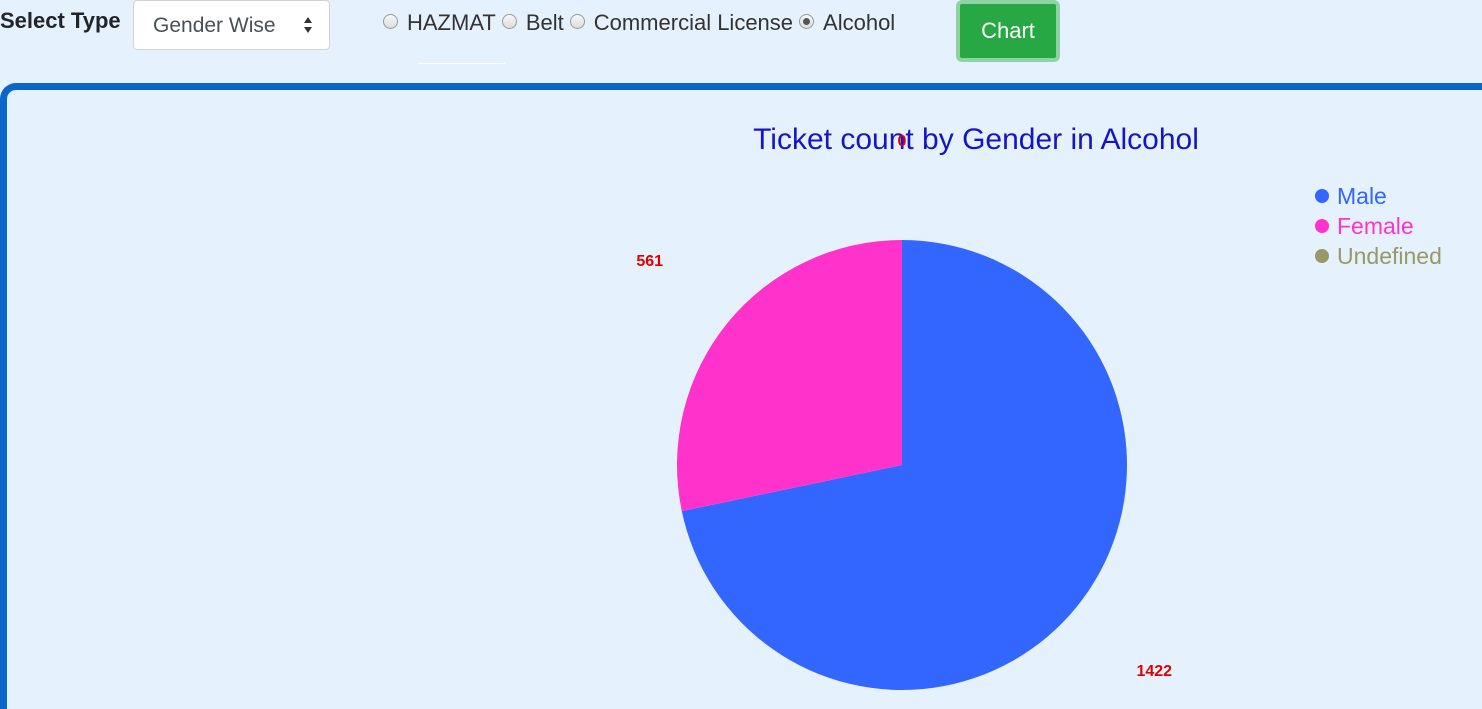 This screenshot has width=1482, height=709. I want to click on chart-legend: Male Female Undefined, so click(1378, 226).